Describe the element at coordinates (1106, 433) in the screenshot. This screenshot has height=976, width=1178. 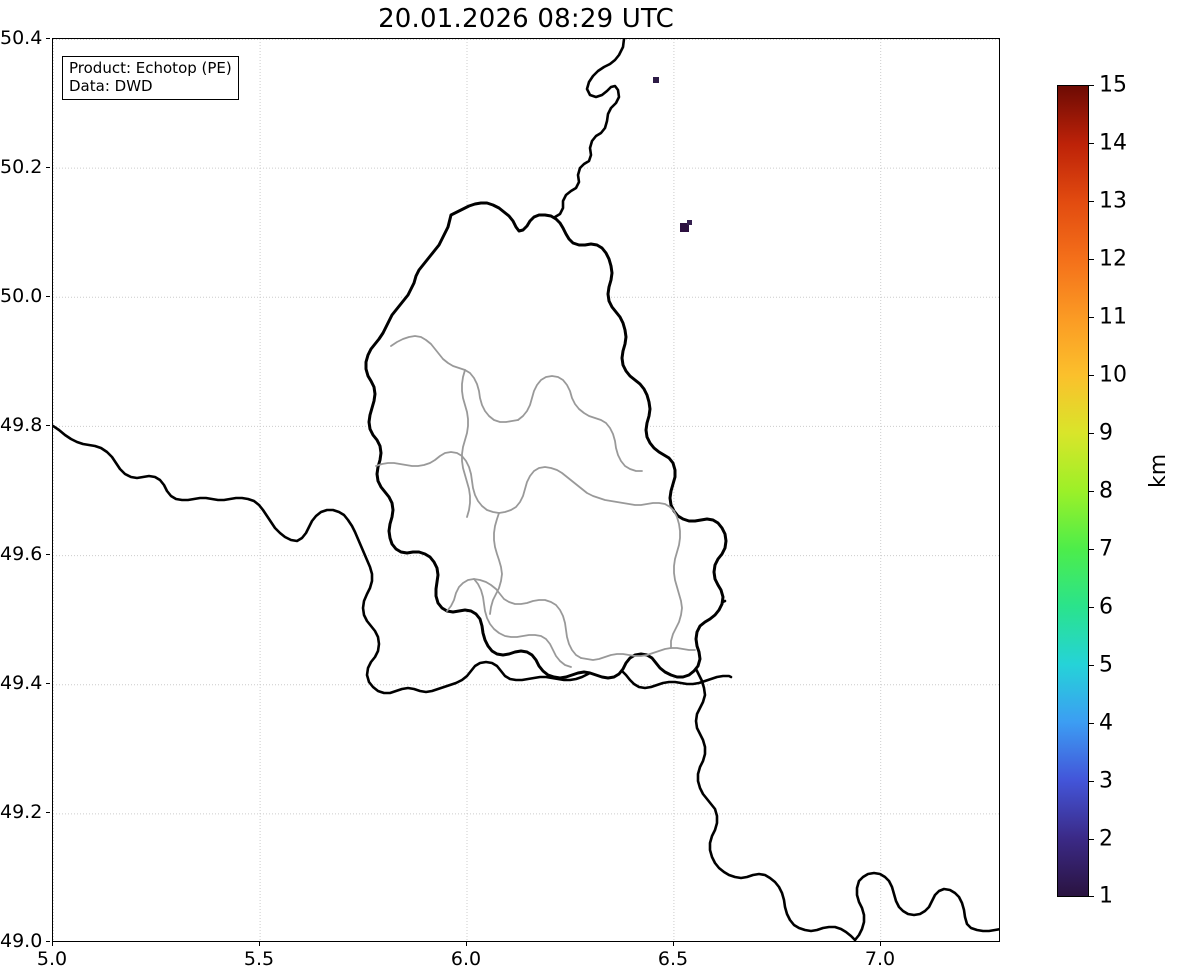
I see `colorbar-tick-label: 9` at that location.